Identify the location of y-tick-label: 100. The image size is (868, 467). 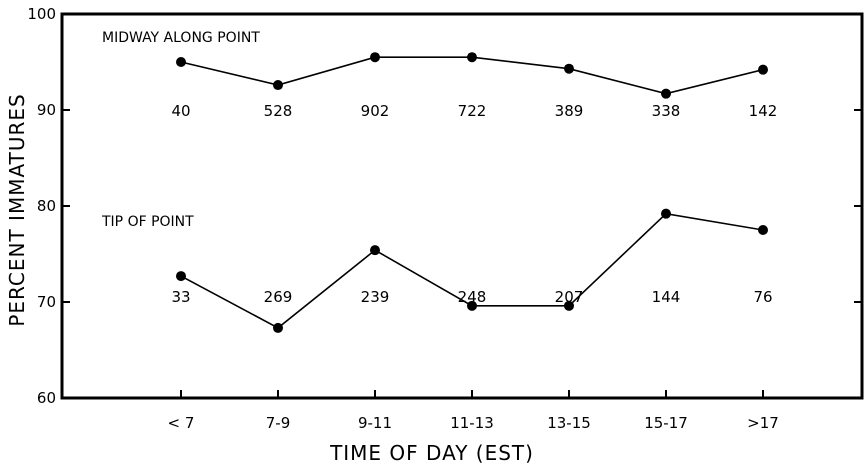
(41, 14).